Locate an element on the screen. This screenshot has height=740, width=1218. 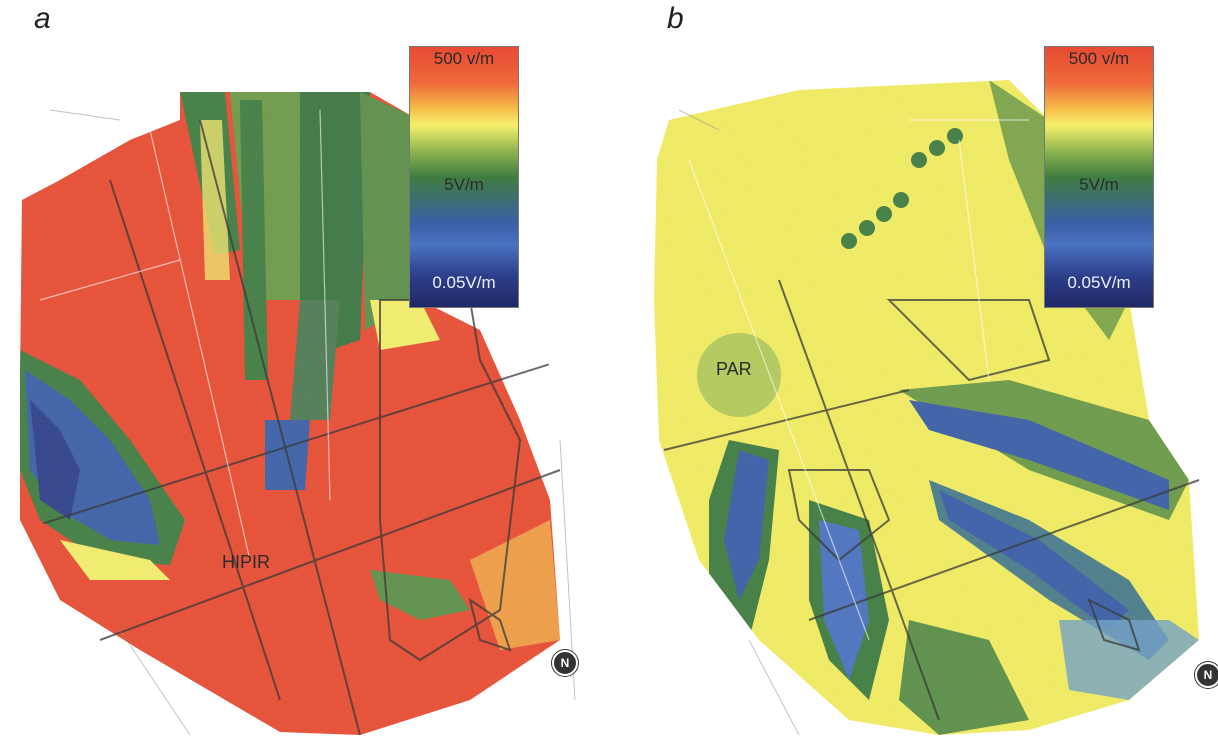
site-label: PAR is located at coordinates (734, 369).